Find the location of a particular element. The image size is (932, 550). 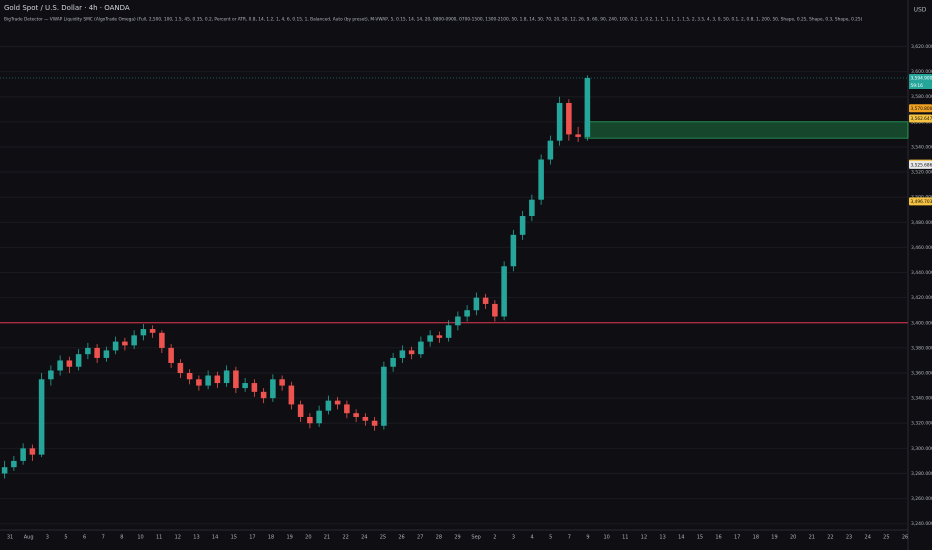

y-tick-label: 3,540.000 is located at coordinates (921, 147).